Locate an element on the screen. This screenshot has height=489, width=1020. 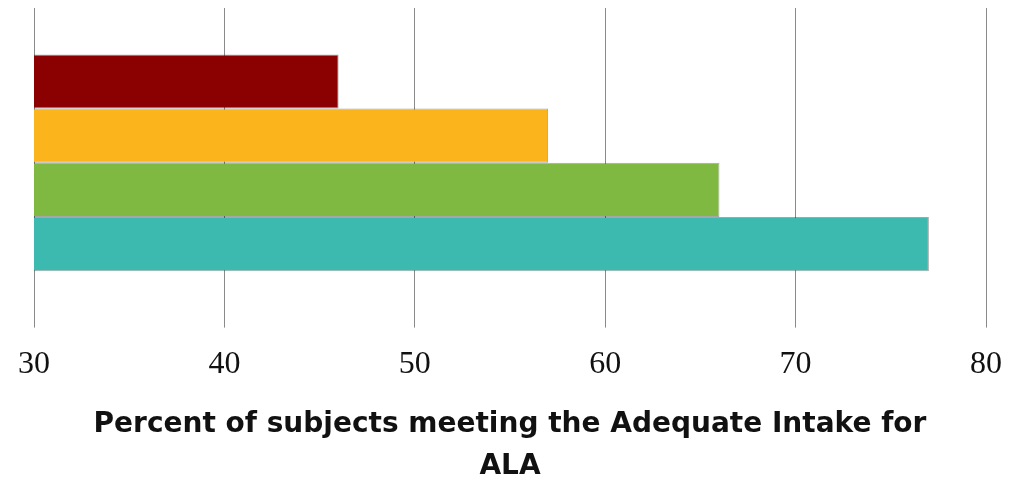
x-tick-label: 80 is located at coordinates (986, 362).